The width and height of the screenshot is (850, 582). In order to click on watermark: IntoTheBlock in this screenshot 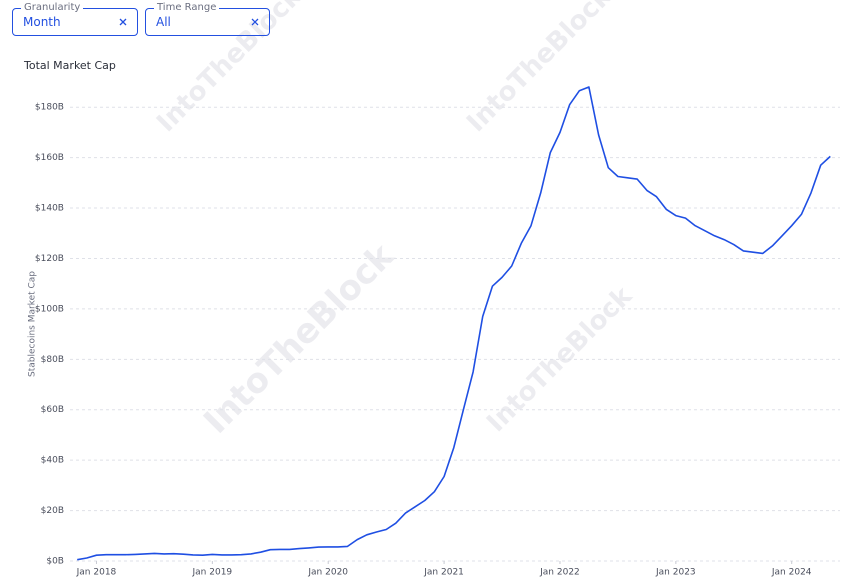, I will do `click(299, 338)`.